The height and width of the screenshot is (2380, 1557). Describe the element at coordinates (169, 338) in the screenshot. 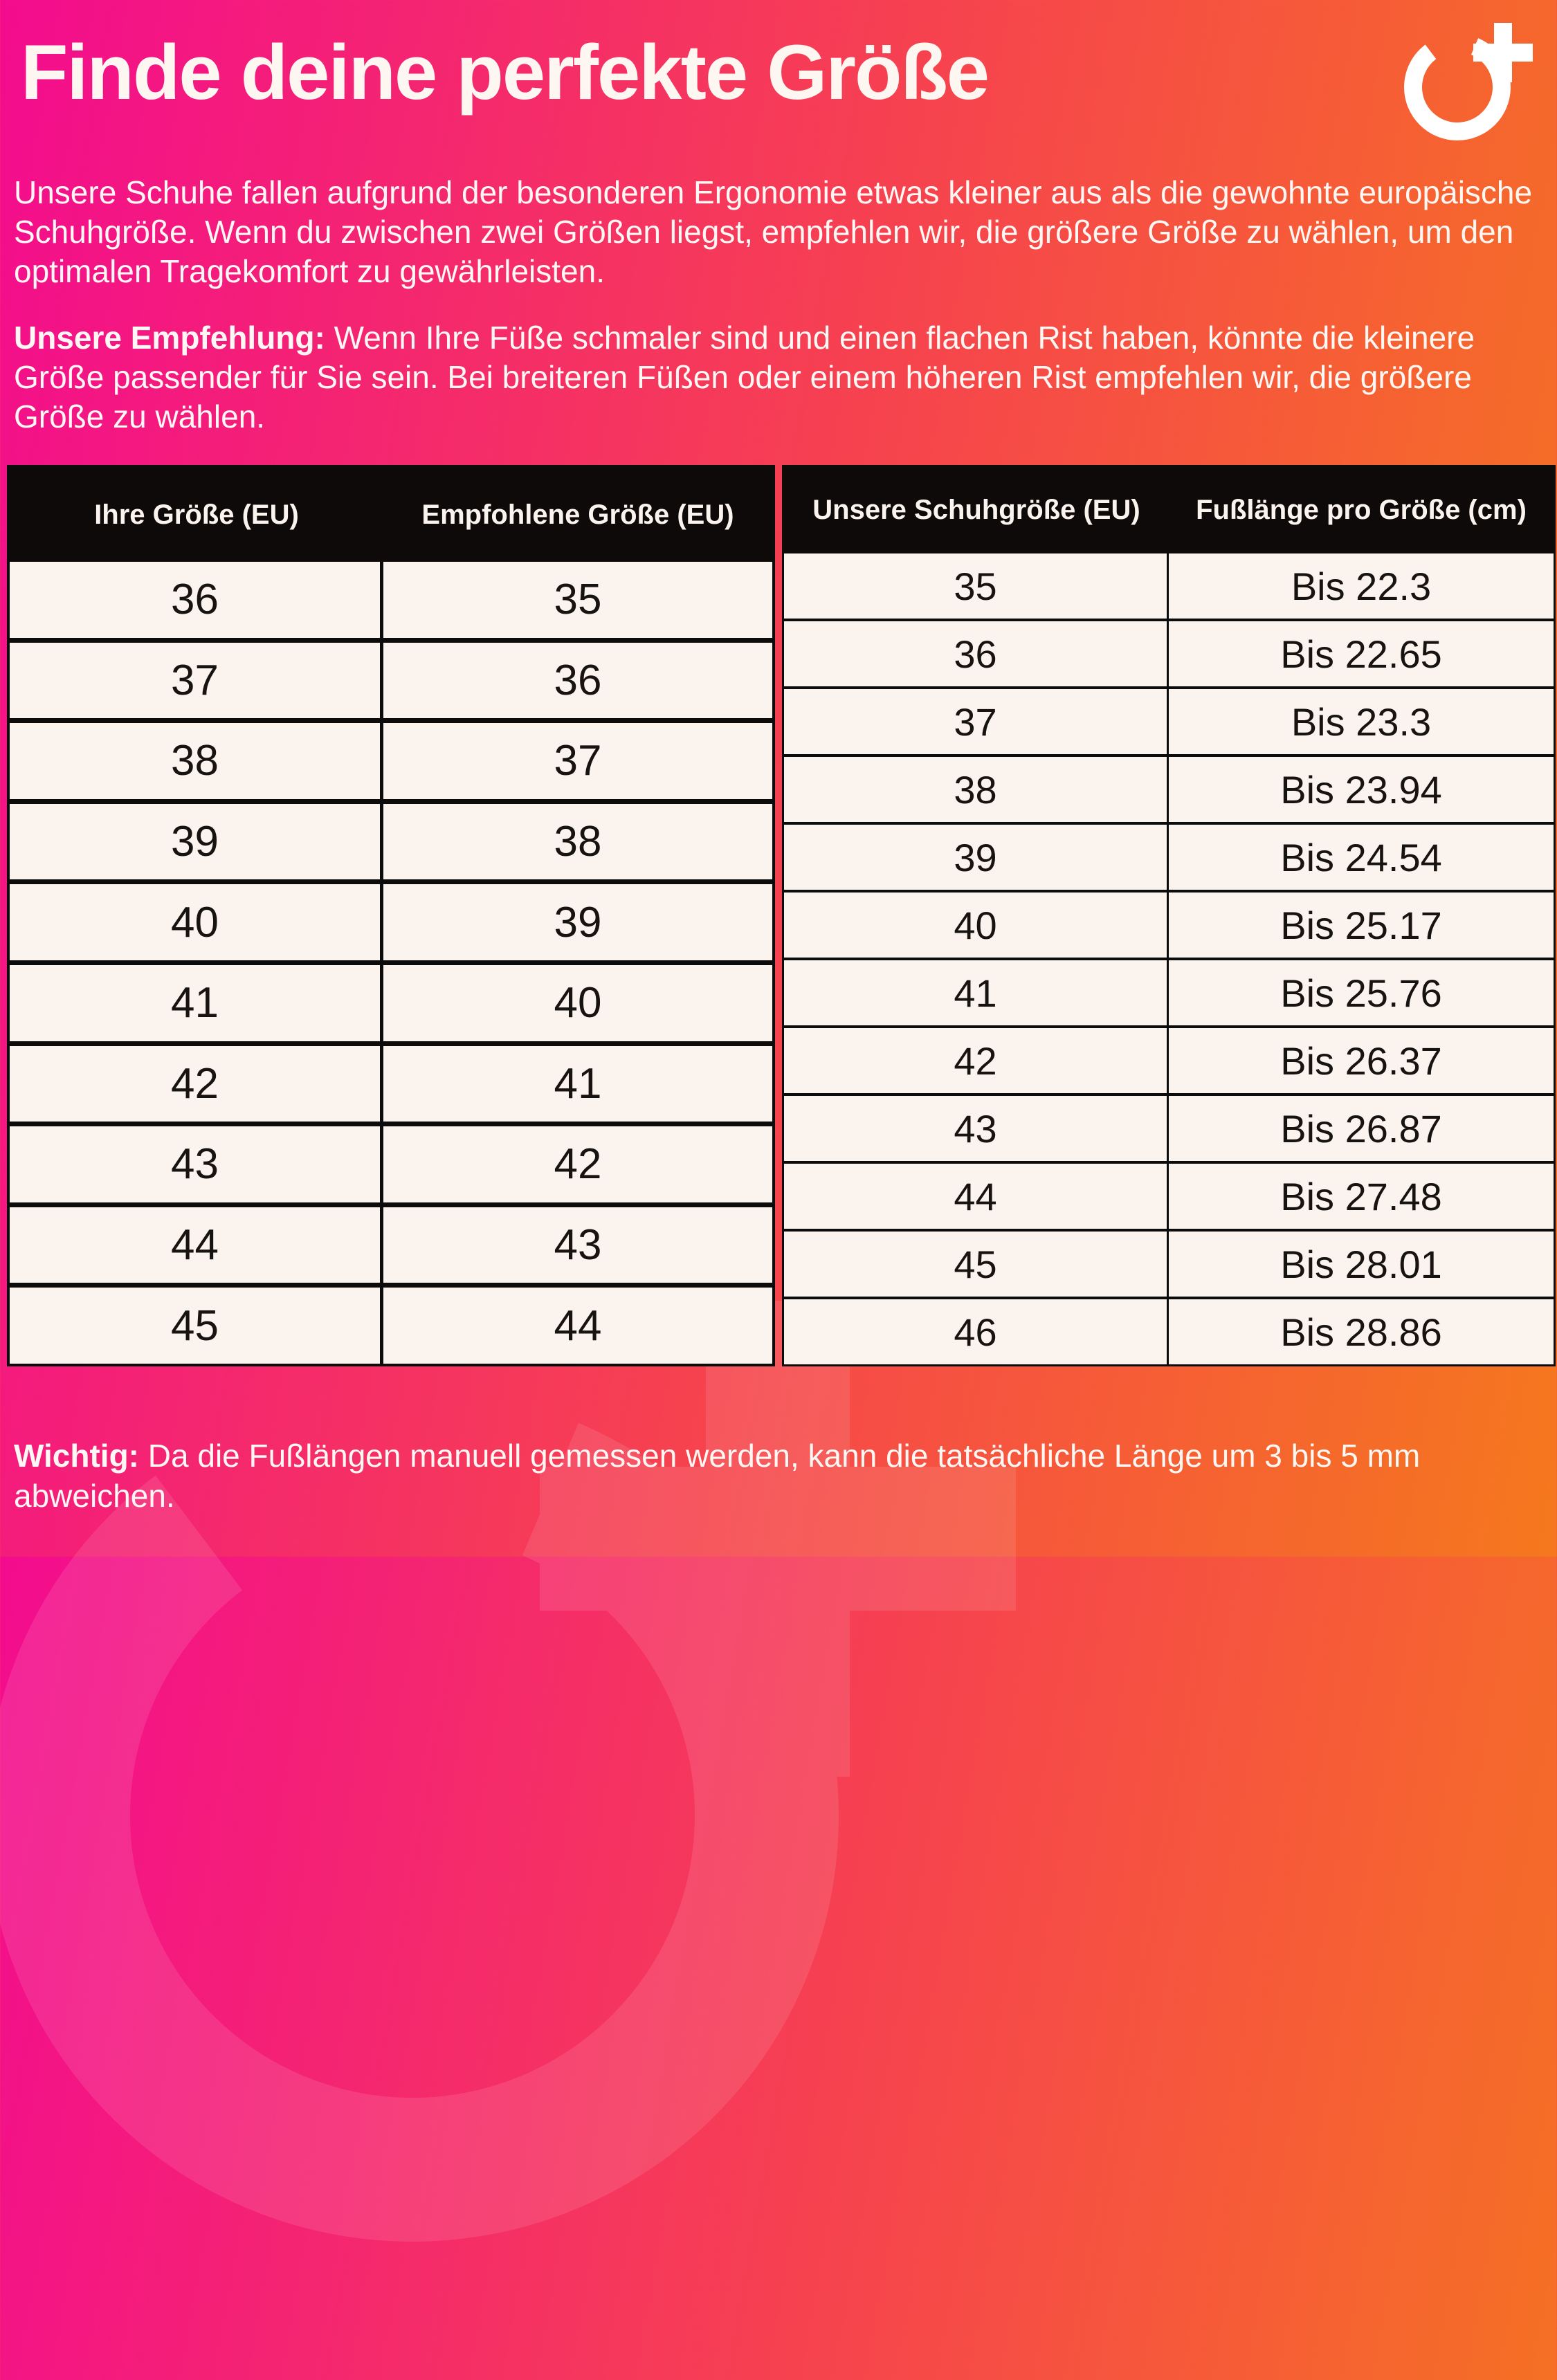

I see `recommendation-label: Unsere Empfehlung:` at that location.